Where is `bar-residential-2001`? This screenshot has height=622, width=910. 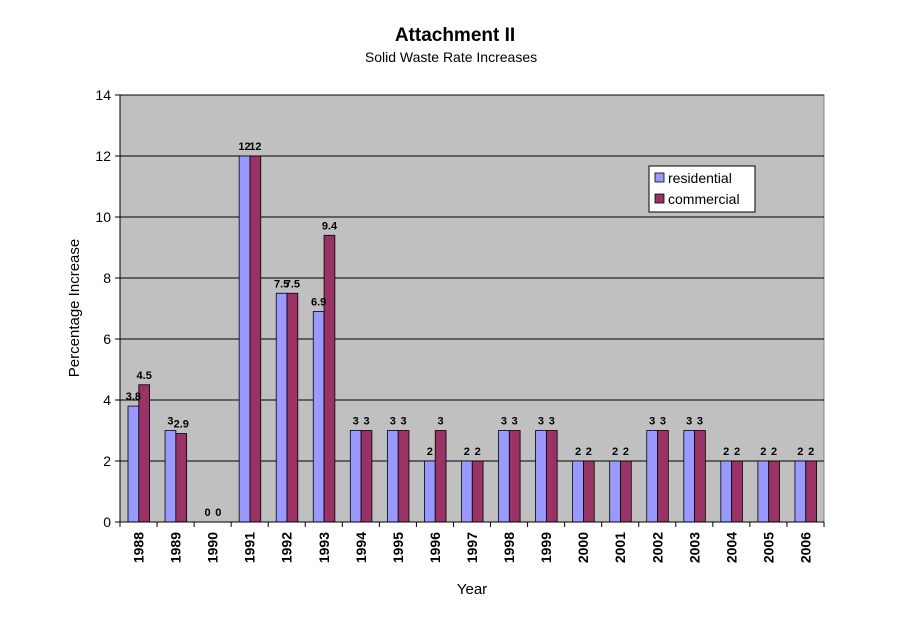
bar-residential-2001 is located at coordinates (615, 491).